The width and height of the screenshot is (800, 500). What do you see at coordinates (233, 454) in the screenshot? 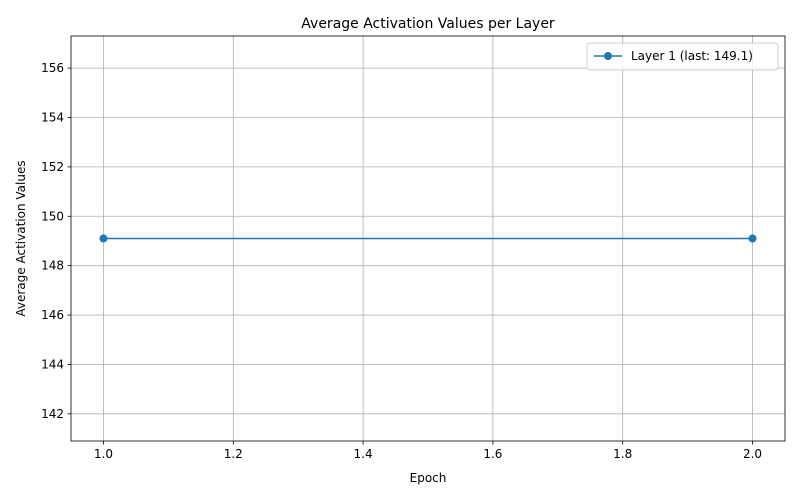
I see `x-tick-label: 1.2` at bounding box center [233, 454].